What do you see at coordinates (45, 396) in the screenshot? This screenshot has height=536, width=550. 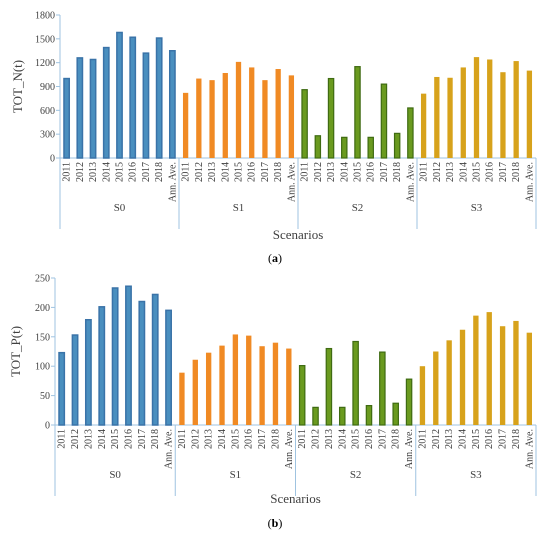 I see `p2-y-tick-label: 50` at bounding box center [45, 396].